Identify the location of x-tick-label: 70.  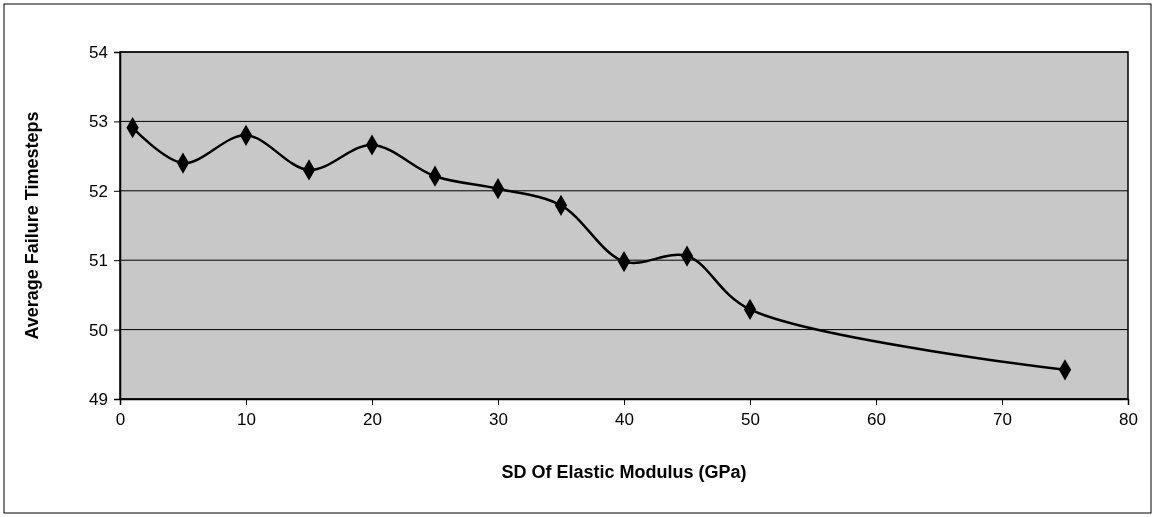
(1002, 420).